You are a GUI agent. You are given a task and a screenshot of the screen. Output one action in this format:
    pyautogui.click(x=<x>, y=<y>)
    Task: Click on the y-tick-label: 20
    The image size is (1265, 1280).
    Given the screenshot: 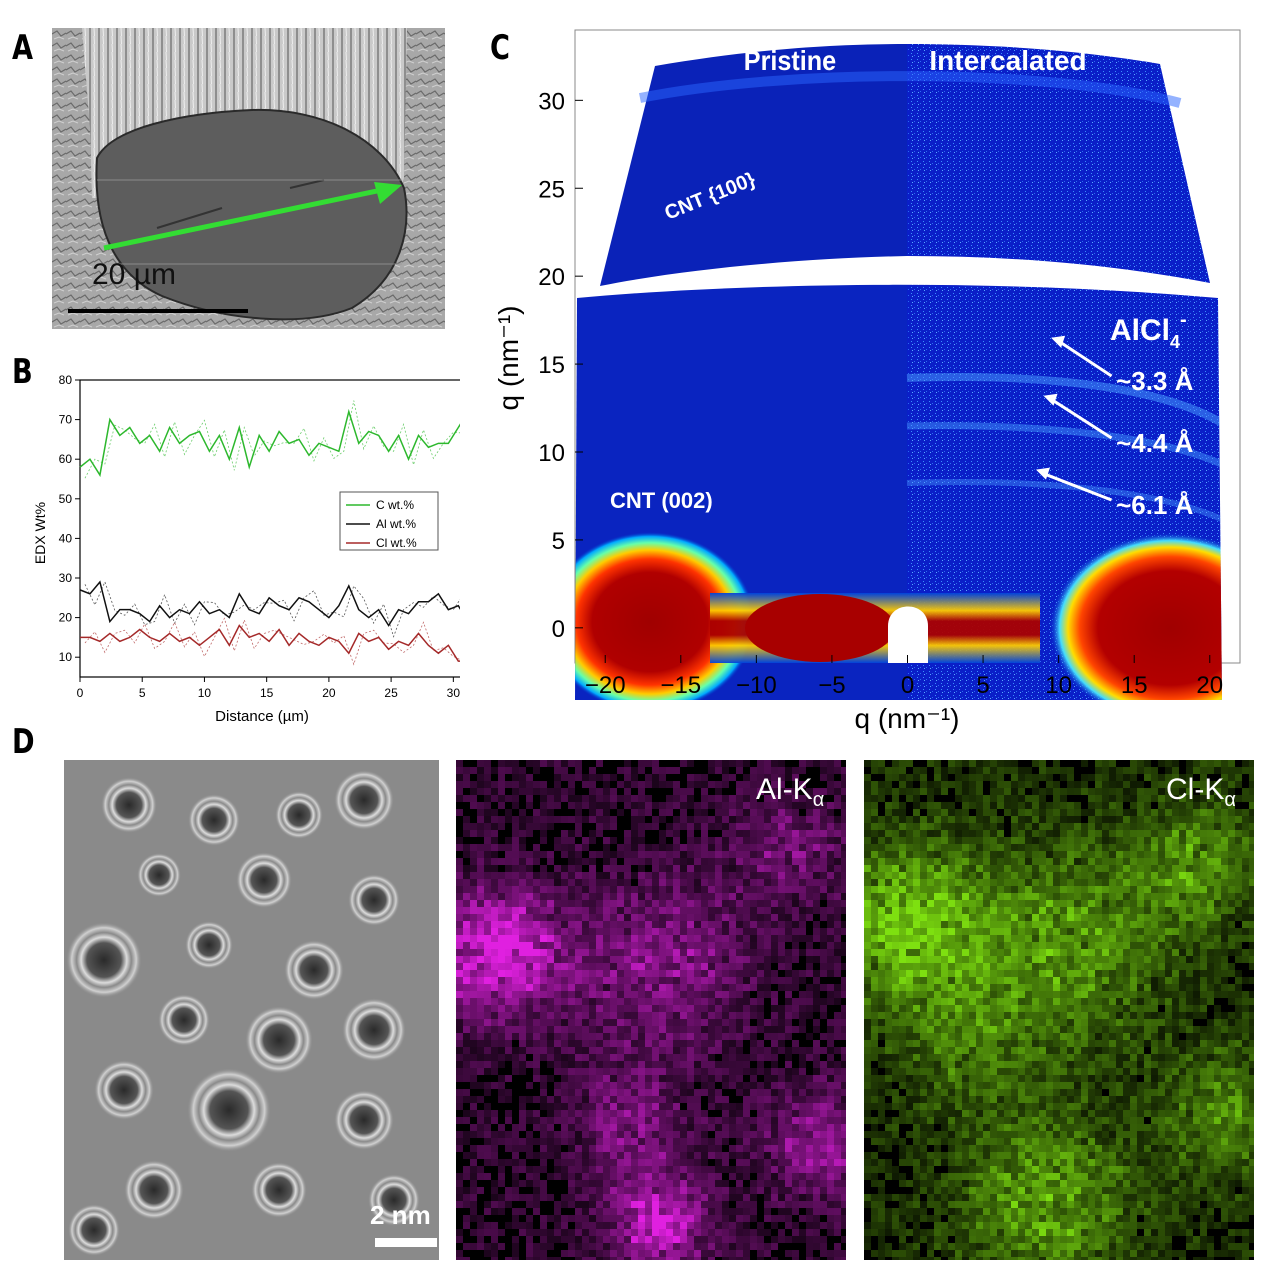 What is the action you would take?
    pyautogui.click(x=551, y=277)
    